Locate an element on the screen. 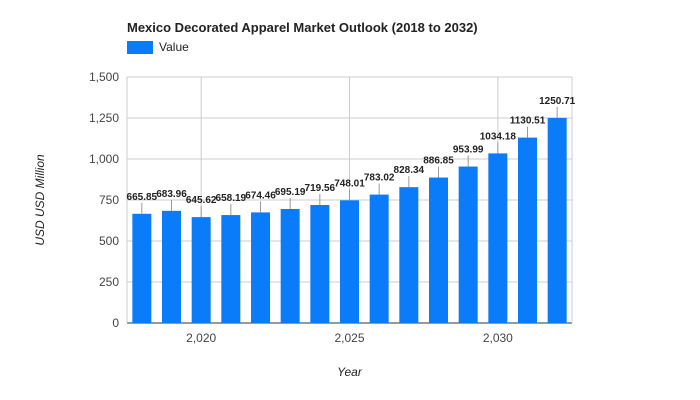 The width and height of the screenshot is (700, 400). legend-label: Value is located at coordinates (174, 47).